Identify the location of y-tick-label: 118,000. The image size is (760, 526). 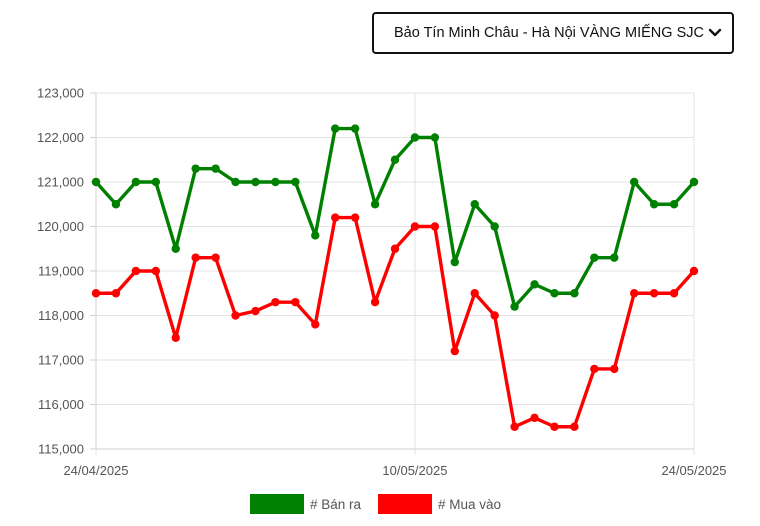
(61, 315).